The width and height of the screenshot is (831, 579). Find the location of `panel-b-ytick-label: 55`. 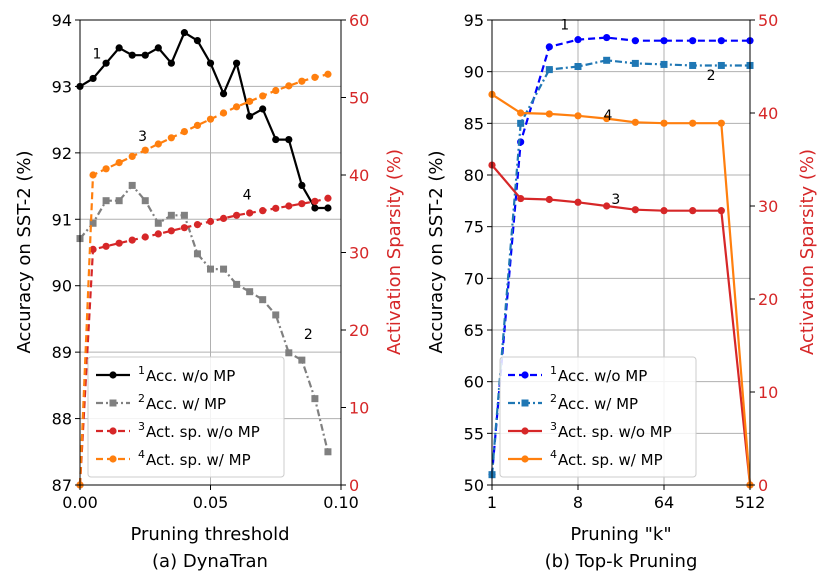

panel-b-ytick-label: 55 is located at coordinates (474, 433).